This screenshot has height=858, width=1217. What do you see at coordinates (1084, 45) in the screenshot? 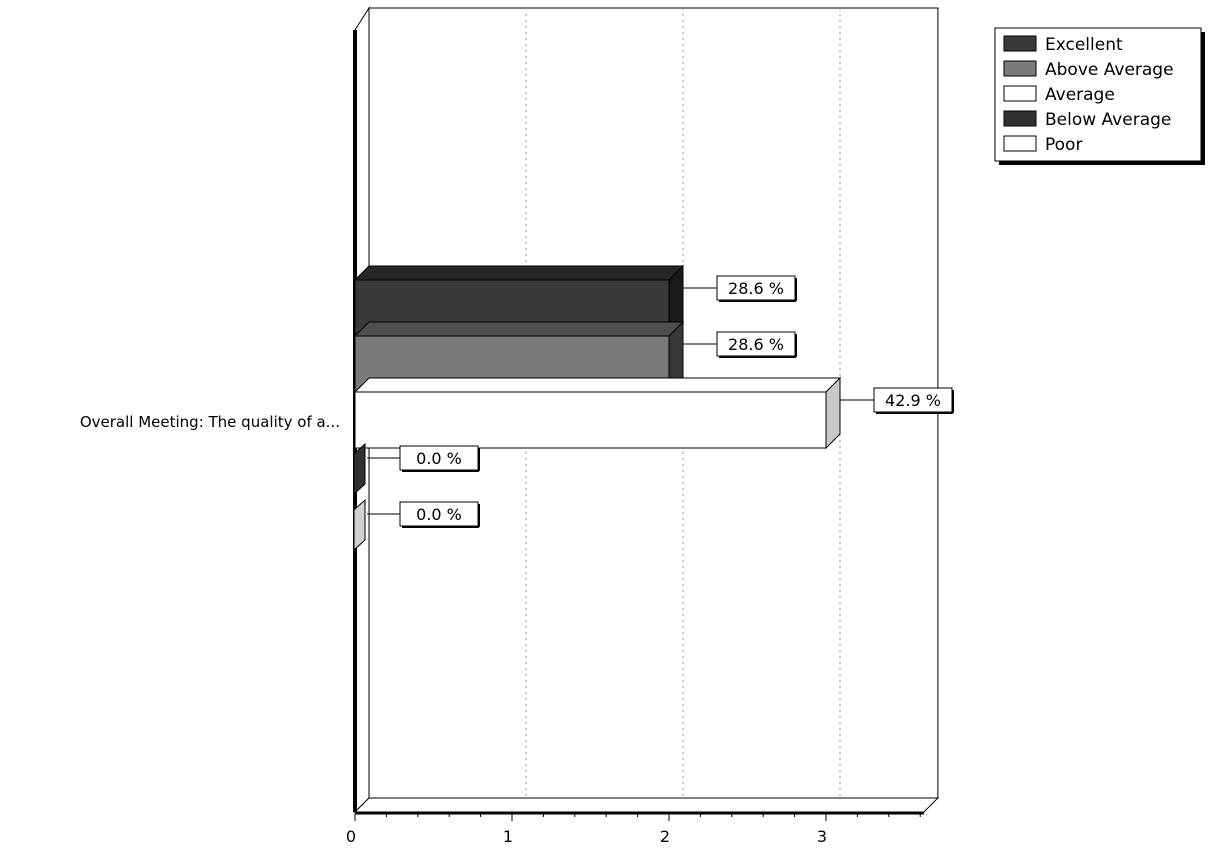
I see `legend-label: Excellent` at bounding box center [1084, 45].